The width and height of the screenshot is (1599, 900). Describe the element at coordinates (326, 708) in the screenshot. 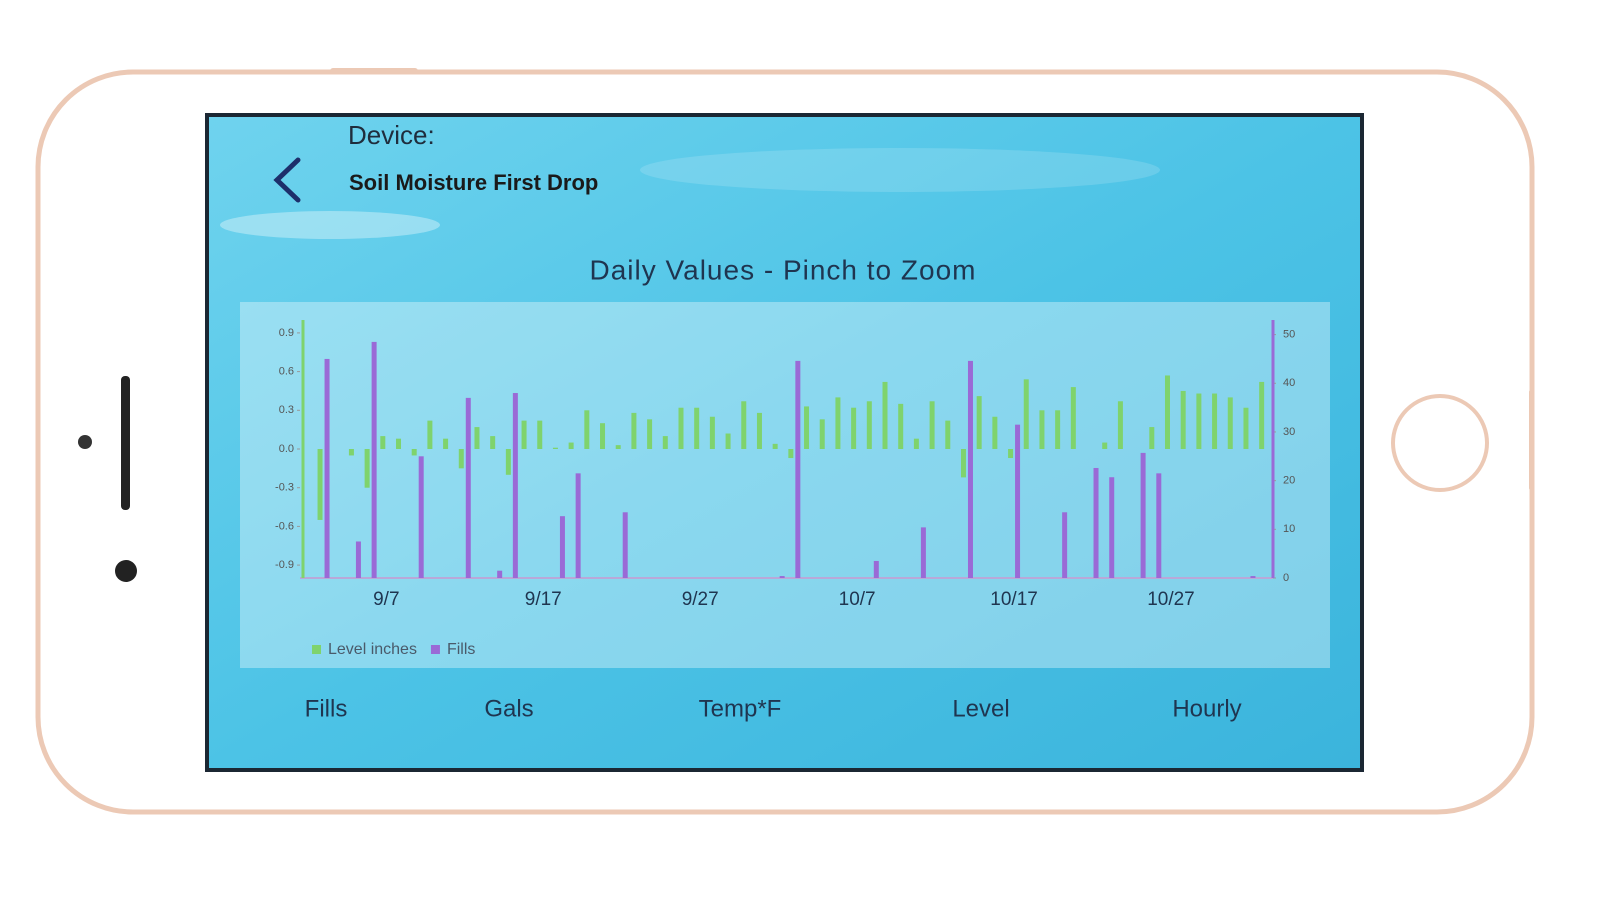

I see `tab: Fills` at that location.